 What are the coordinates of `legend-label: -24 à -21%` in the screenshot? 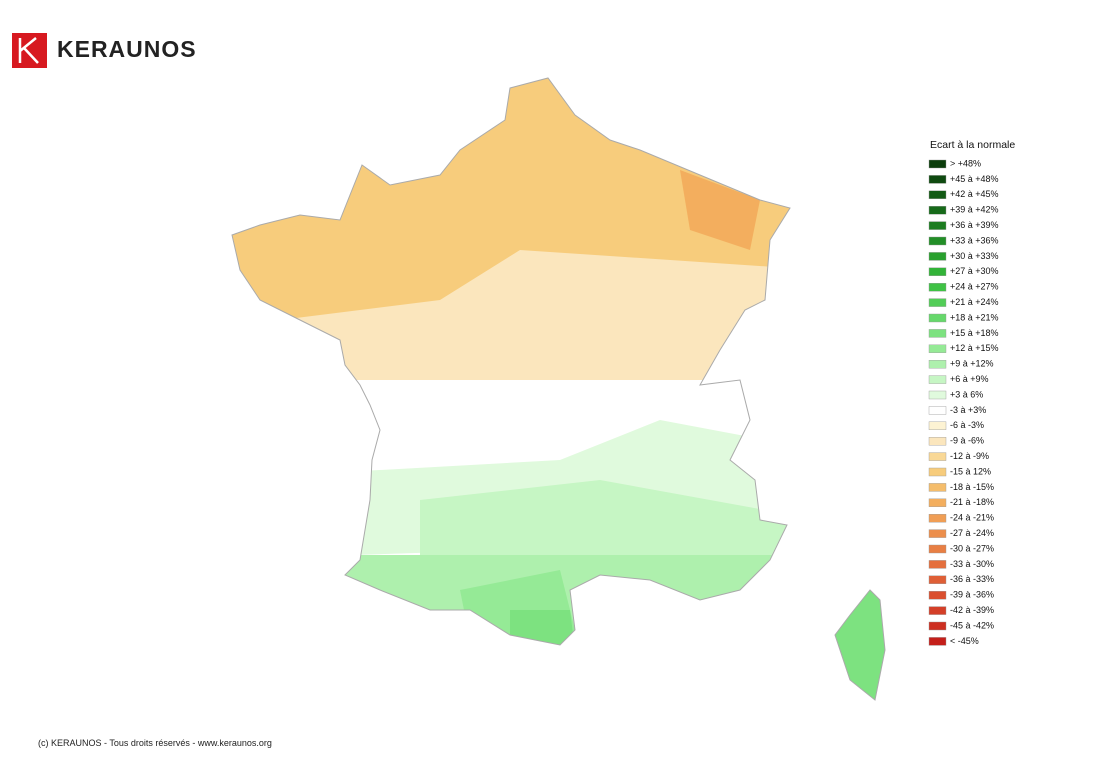 It's located at (972, 518).